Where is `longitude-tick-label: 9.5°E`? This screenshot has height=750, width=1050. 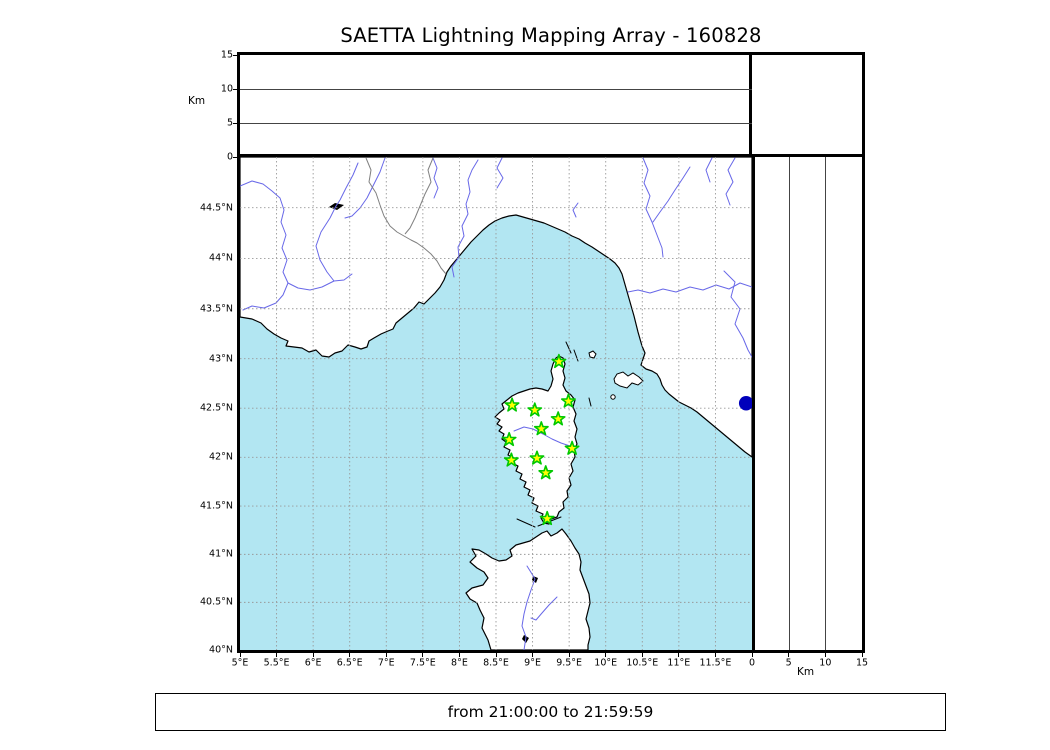
longitude-tick-label: 9.5°E is located at coordinates (569, 663).